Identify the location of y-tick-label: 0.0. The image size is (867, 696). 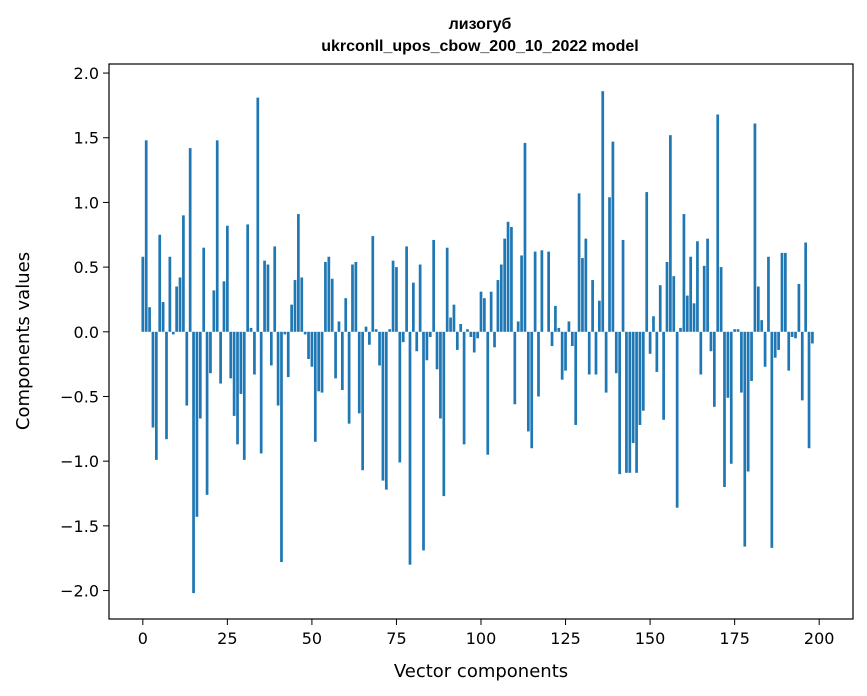
(86, 332).